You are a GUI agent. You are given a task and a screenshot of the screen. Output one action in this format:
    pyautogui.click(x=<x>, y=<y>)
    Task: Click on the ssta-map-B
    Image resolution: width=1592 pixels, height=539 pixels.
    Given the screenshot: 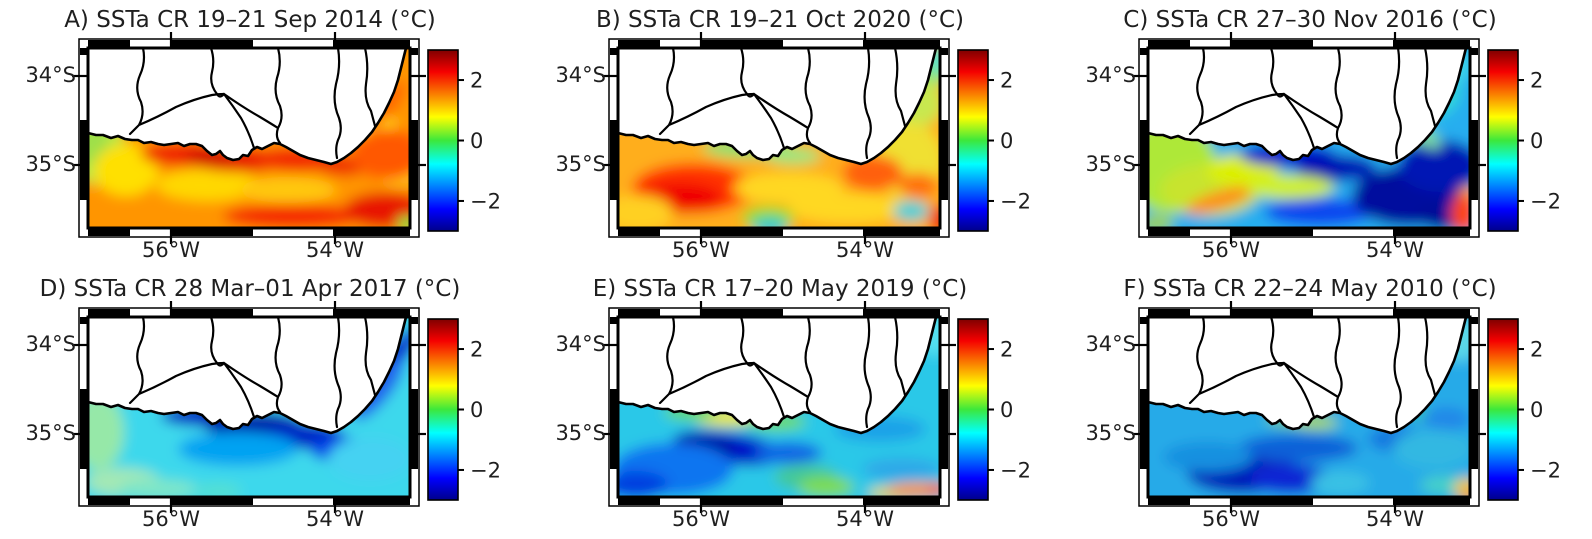 What is the action you would take?
    pyautogui.click(x=779, y=138)
    